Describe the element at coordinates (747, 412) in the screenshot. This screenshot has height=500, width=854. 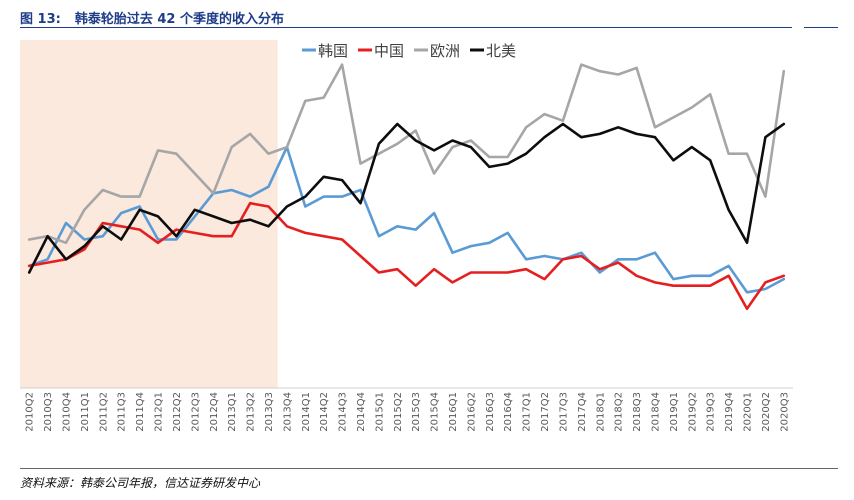
I see `x-tick-label: 2020Q1` at that location.